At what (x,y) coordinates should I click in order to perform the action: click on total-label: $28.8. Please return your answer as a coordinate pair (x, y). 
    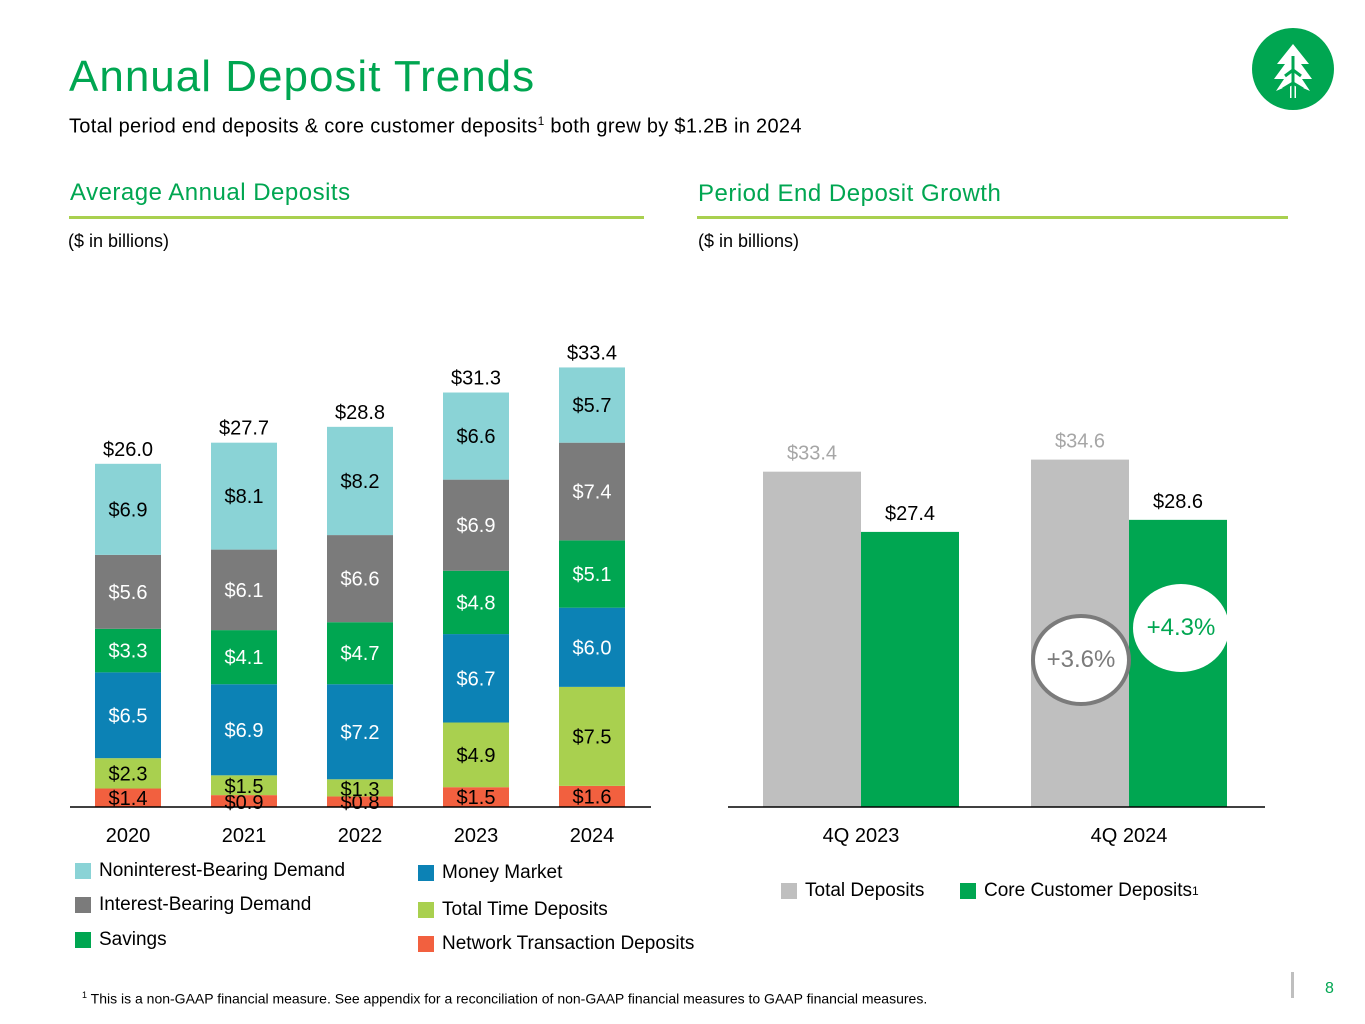
    Looking at the image, I should click on (360, 413).